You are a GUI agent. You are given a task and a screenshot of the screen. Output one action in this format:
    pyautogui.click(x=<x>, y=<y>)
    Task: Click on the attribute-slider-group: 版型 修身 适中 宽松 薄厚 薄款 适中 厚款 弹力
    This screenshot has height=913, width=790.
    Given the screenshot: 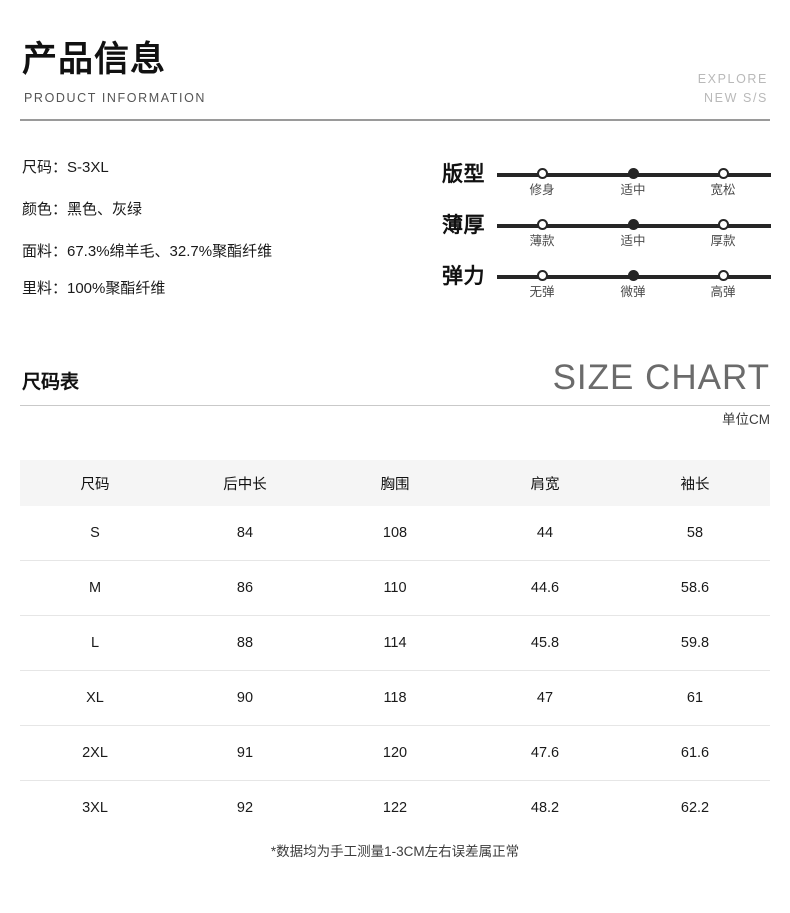 What is the action you would take?
    pyautogui.click(x=610, y=238)
    